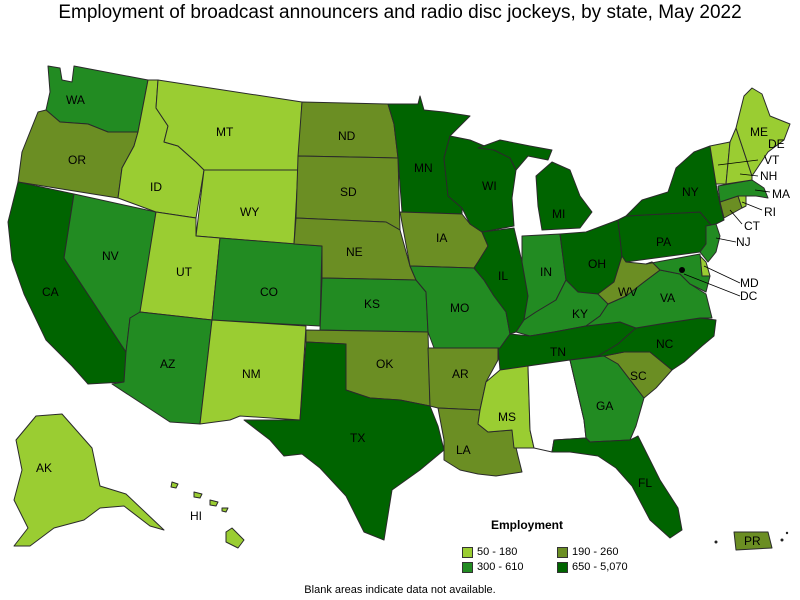 This screenshot has width=800, height=600. What do you see at coordinates (44, 468) in the screenshot?
I see `label-ak: AK` at bounding box center [44, 468].